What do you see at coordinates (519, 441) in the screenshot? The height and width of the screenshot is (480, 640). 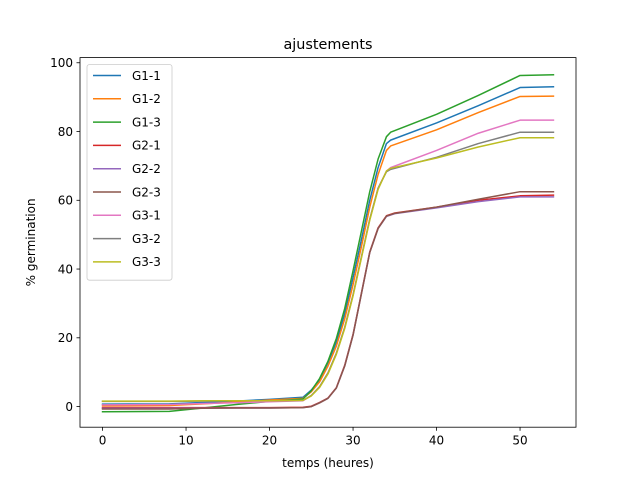 I see `x-tick-label: 50` at bounding box center [519, 441].